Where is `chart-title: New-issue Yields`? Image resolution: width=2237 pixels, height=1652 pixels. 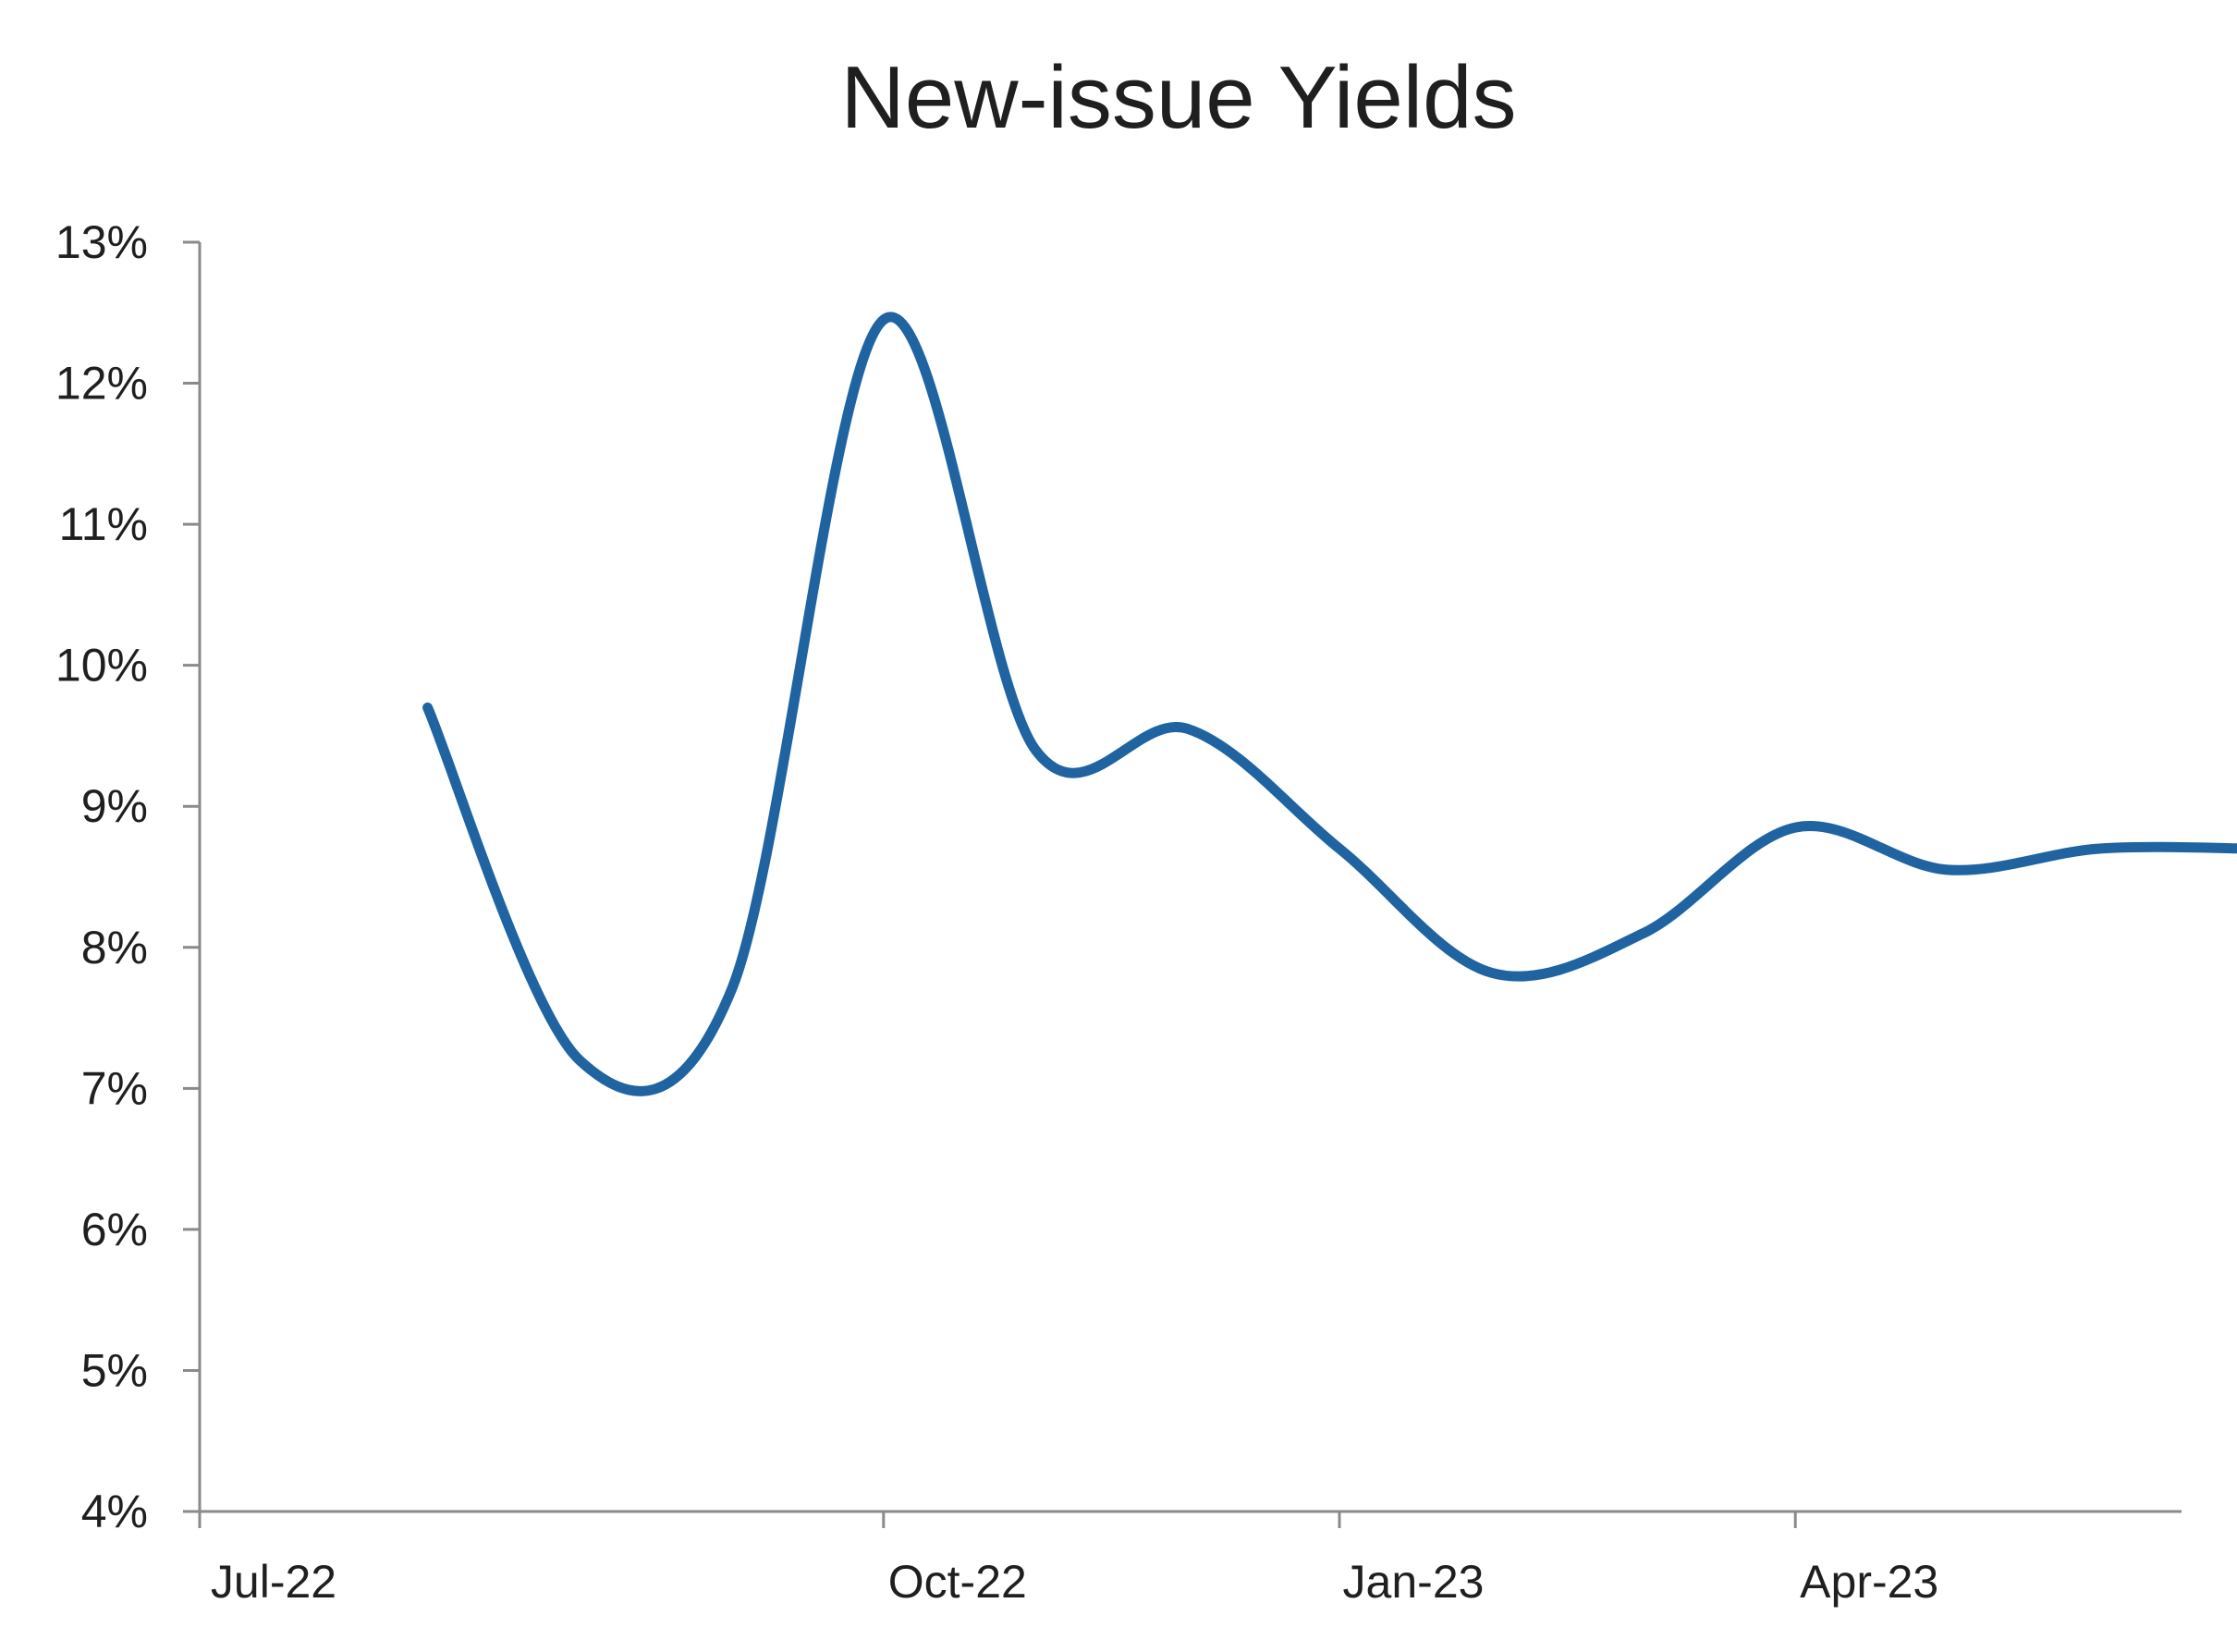
chart-title: New-issue Yields is located at coordinates (1179, 97).